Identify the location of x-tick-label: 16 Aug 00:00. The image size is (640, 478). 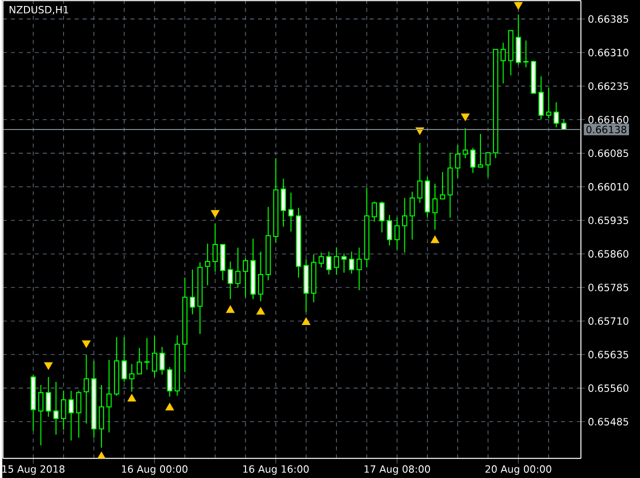
(155, 470).